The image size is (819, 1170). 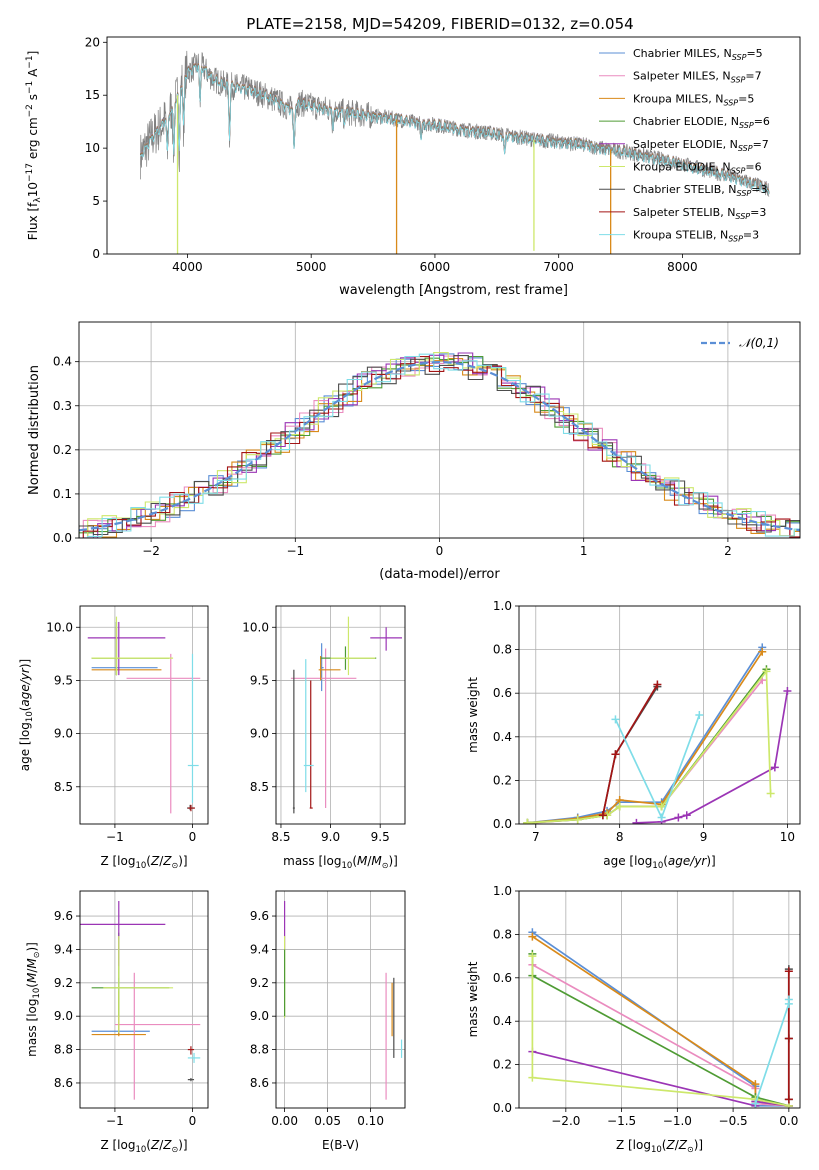 What do you see at coordinates (96, 201) in the screenshot?
I see `y-tick-label: 5` at bounding box center [96, 201].